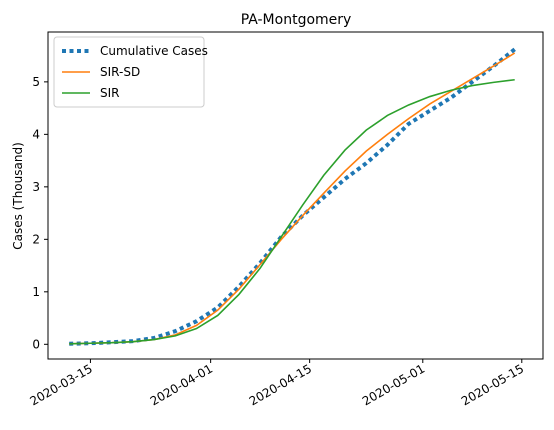 Image resolution: width=554 pixels, height=430 pixels. Describe the element at coordinates (18, 196) in the screenshot. I see `y-axis-label: Cases (Thousand)` at that location.